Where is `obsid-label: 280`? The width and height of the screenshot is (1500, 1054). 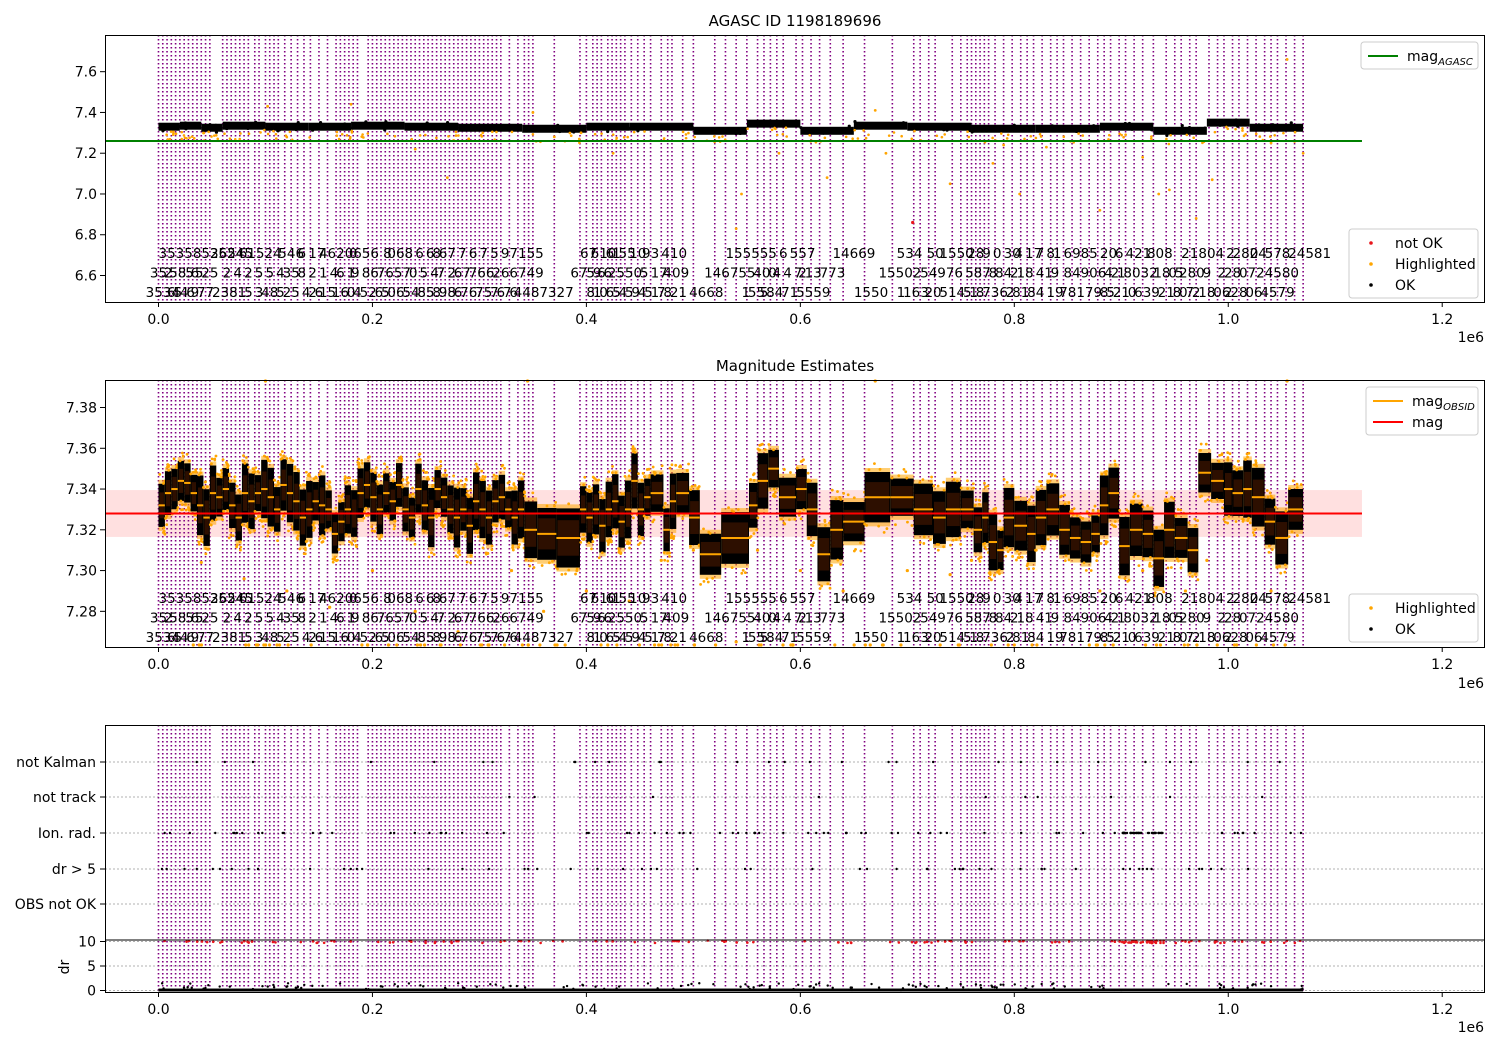
obsid-label: 280 is located at coordinates (1246, 254).